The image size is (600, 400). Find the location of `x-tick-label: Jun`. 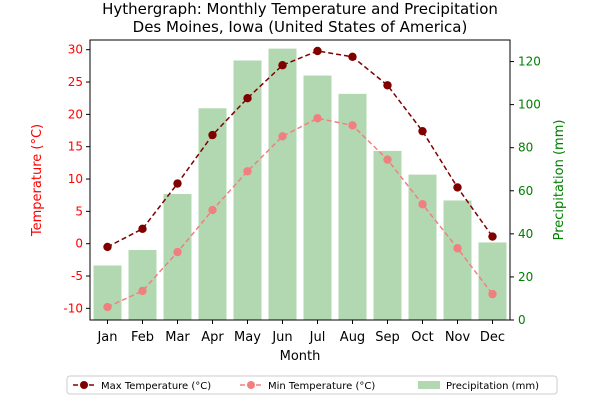

x-tick-label: Jun is located at coordinates (281, 337).